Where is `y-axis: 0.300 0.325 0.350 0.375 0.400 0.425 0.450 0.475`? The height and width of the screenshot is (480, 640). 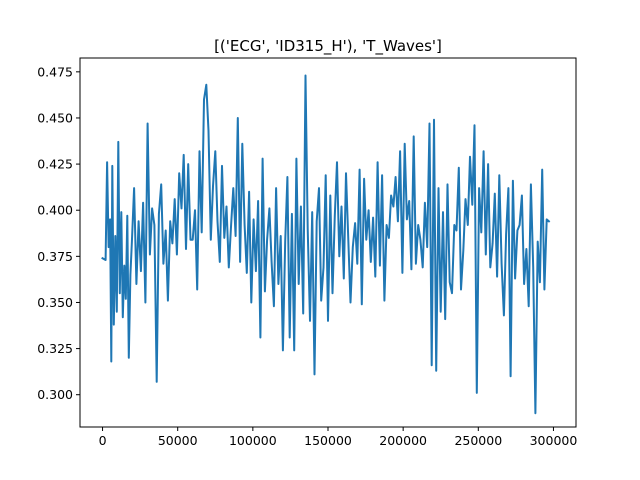 y-axis: 0.300 0.325 0.350 0.375 0.400 0.425 0.450 0.475 is located at coordinates (58, 233).